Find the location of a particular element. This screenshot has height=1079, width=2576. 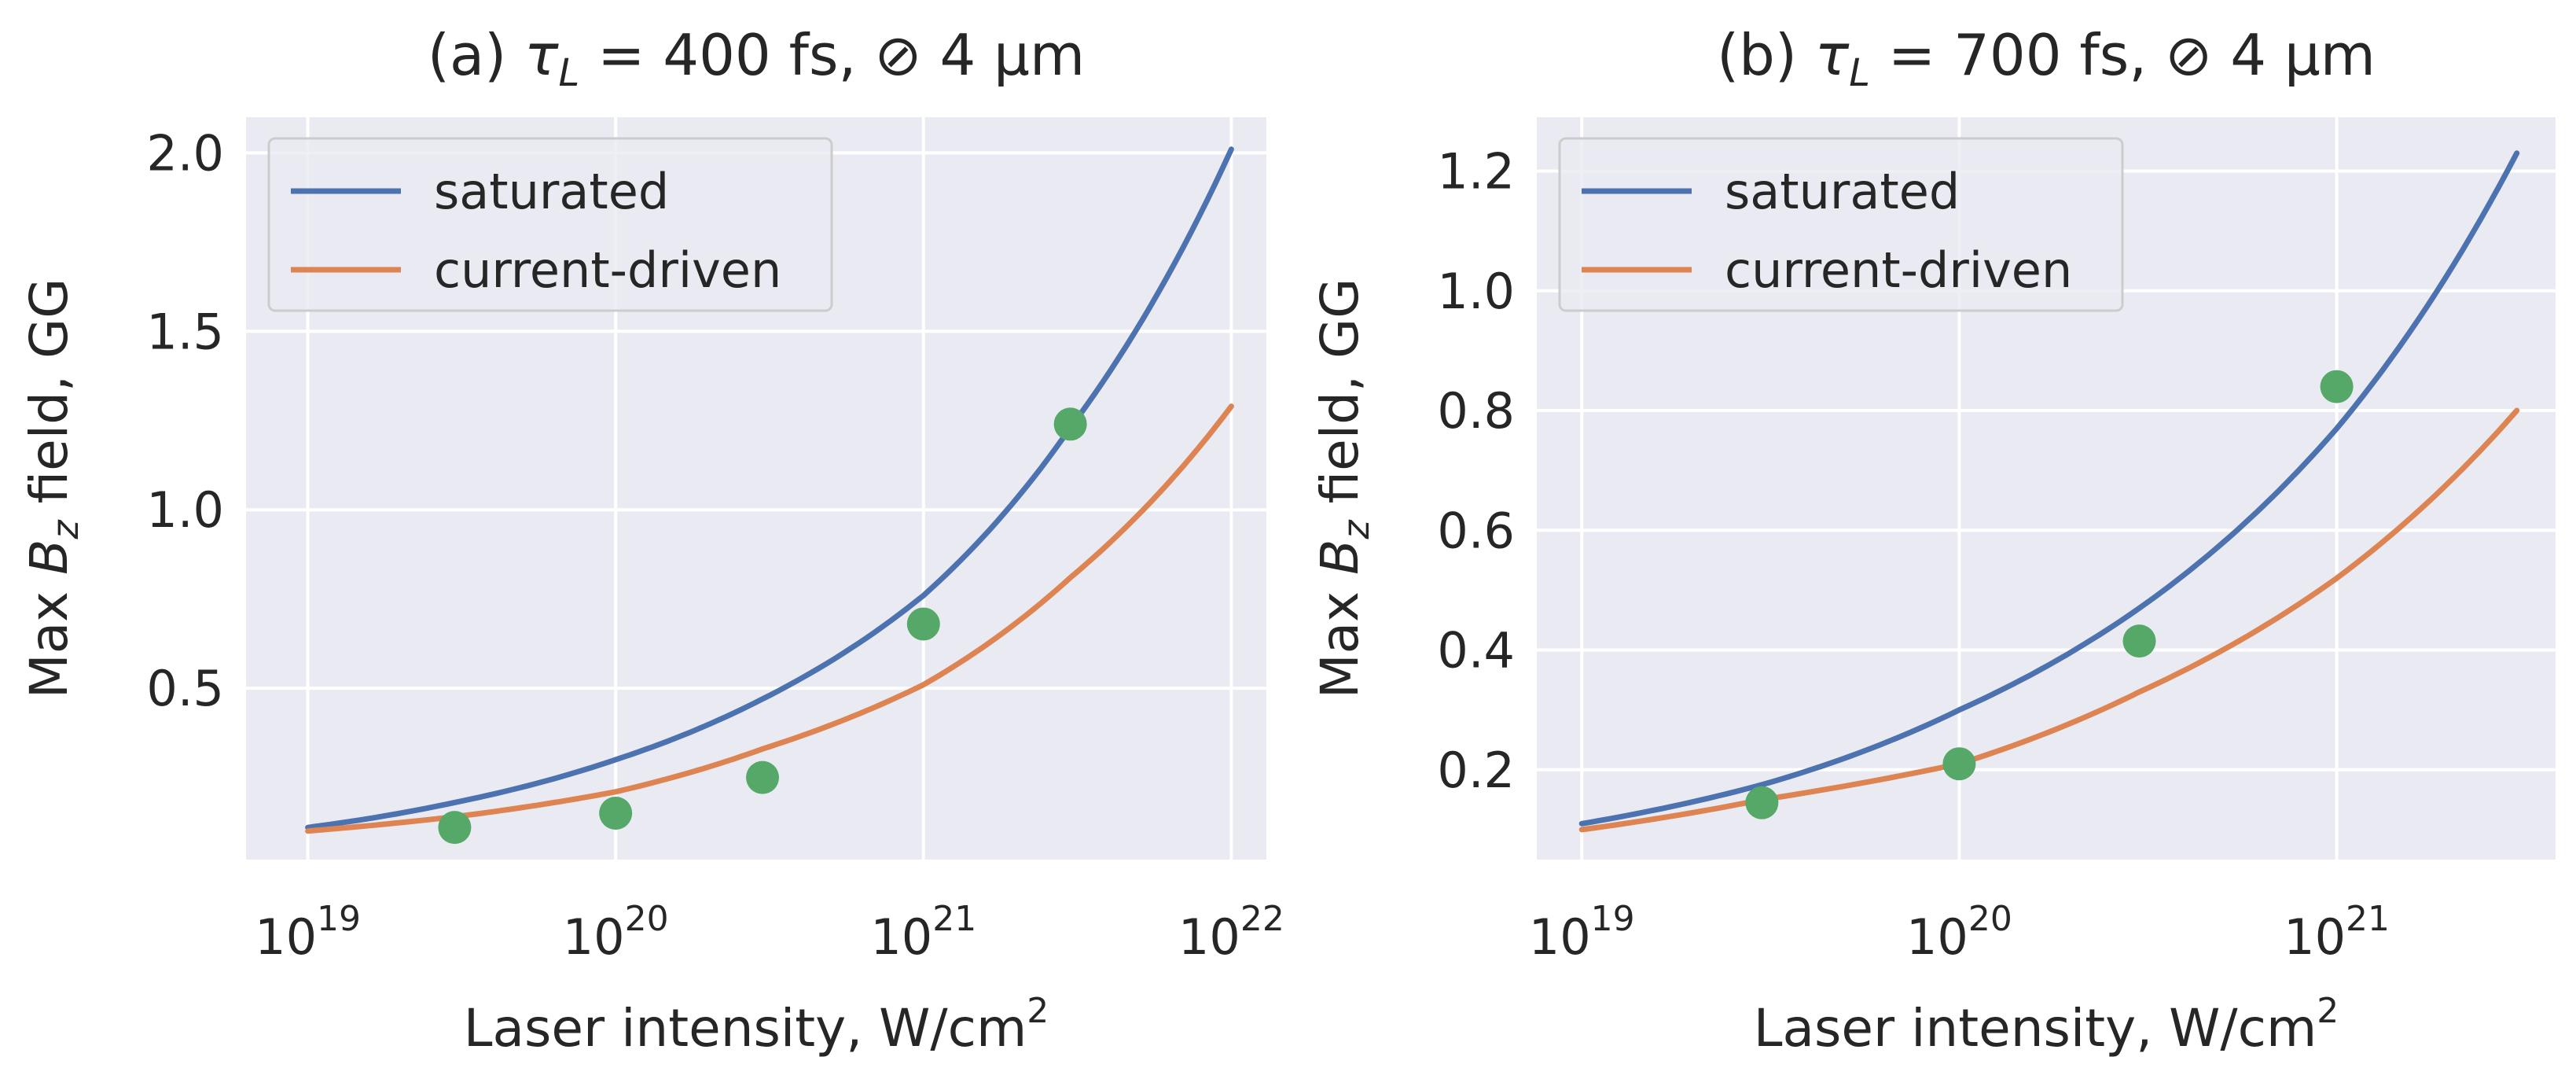

y-tick-label: 1.2 is located at coordinates (1476, 172).